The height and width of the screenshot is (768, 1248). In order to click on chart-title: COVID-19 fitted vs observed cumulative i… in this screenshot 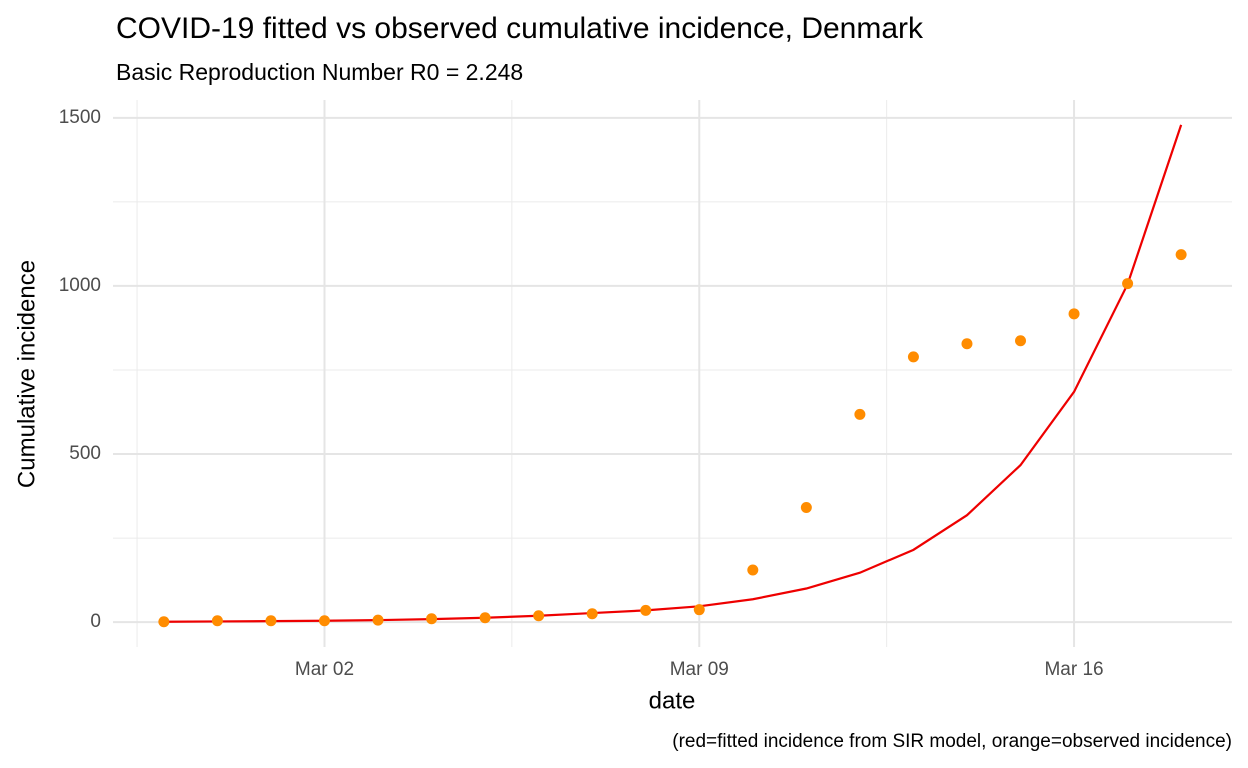, I will do `click(520, 28)`.